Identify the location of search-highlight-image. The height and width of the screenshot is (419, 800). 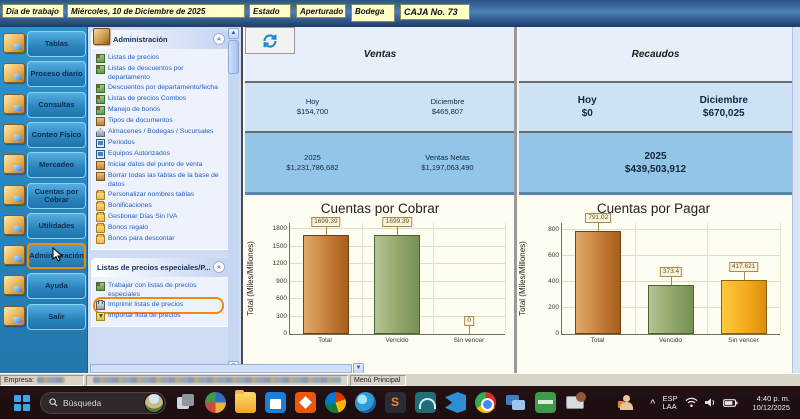
(154, 402).